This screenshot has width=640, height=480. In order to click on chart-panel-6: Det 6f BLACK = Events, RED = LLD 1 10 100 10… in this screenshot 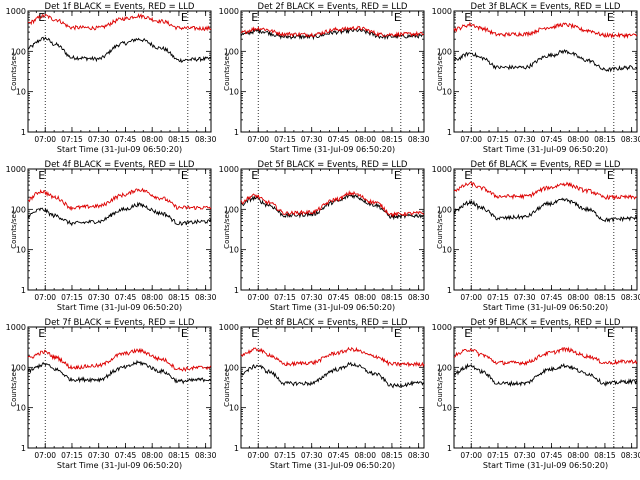, I will do `click(536, 236)`.